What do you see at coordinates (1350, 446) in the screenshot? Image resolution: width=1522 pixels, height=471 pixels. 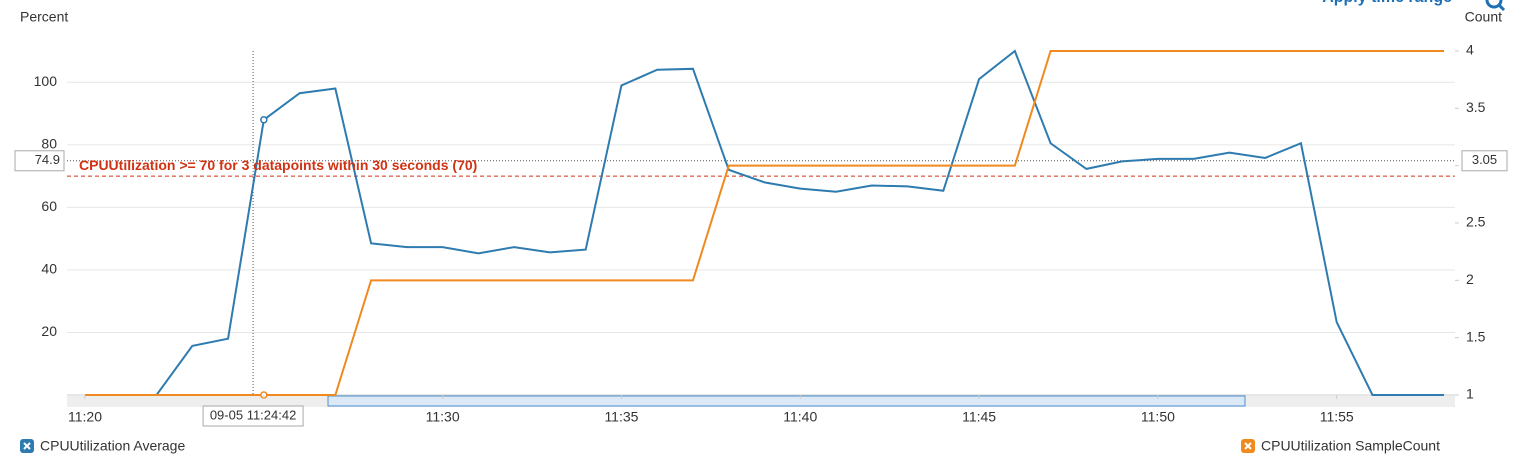 I see `legend-label: CPUUtilization SampleCount` at bounding box center [1350, 446].